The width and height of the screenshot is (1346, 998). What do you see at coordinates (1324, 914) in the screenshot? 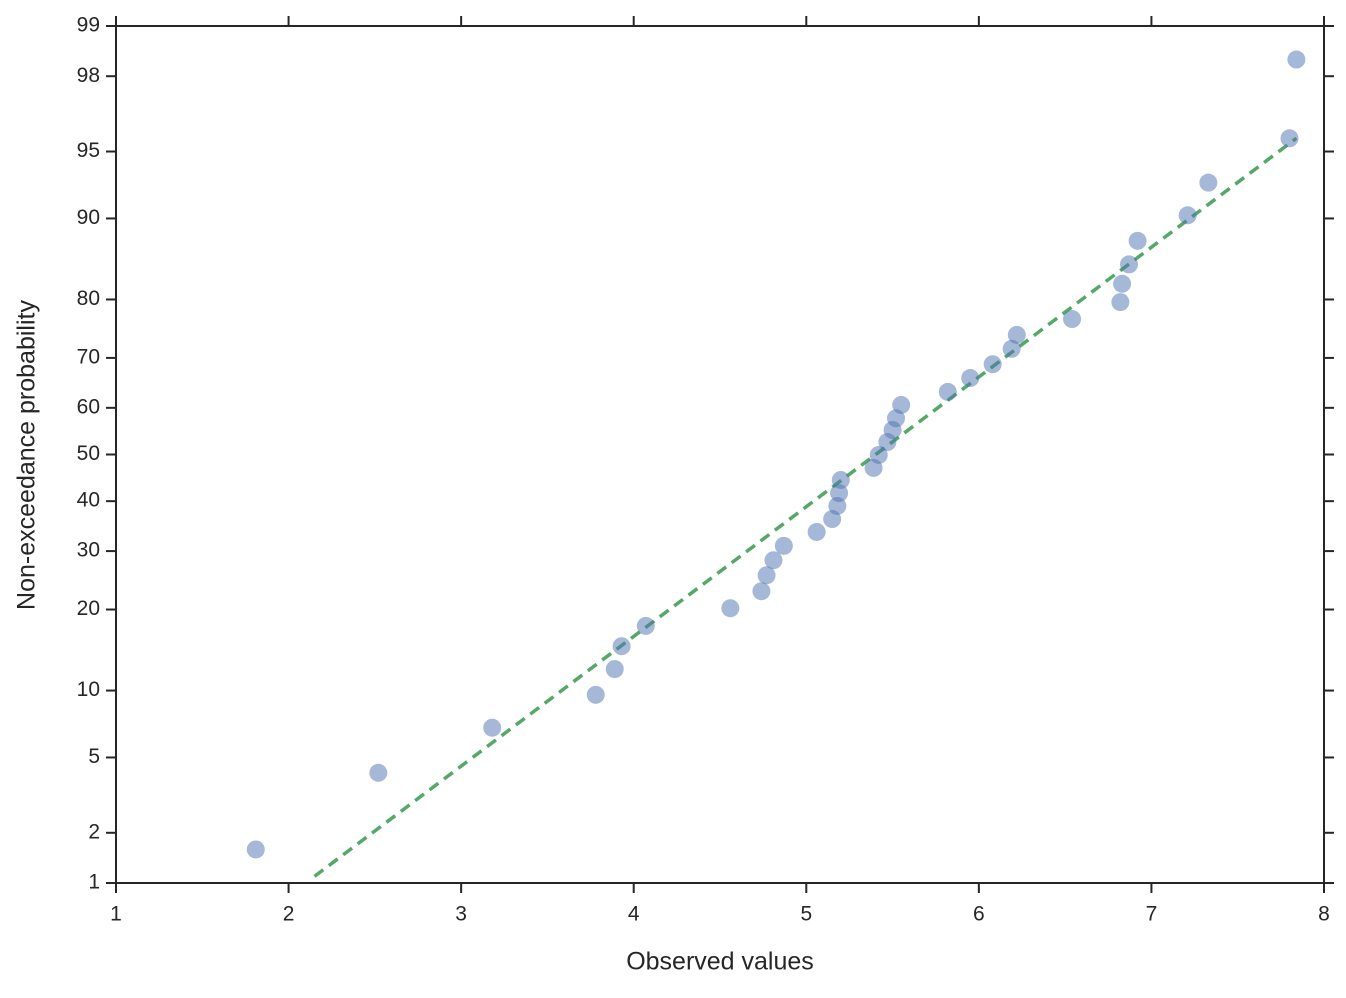
I see `x-tick-label: 8` at bounding box center [1324, 914].